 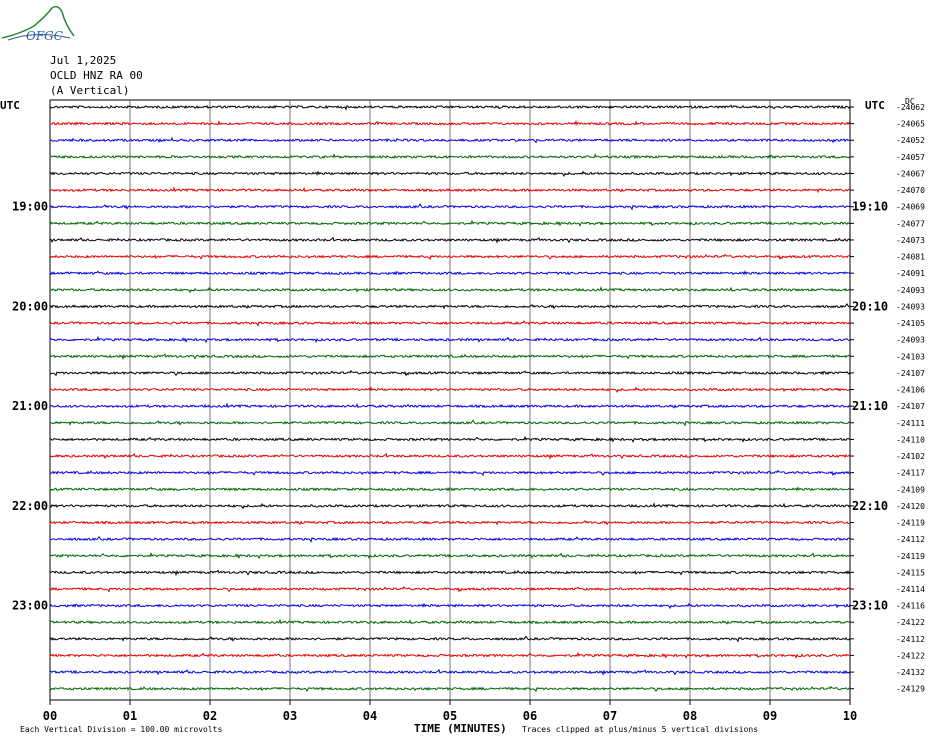 What do you see at coordinates (850, 716) in the screenshot?
I see `x-tick-label: 10` at bounding box center [850, 716].